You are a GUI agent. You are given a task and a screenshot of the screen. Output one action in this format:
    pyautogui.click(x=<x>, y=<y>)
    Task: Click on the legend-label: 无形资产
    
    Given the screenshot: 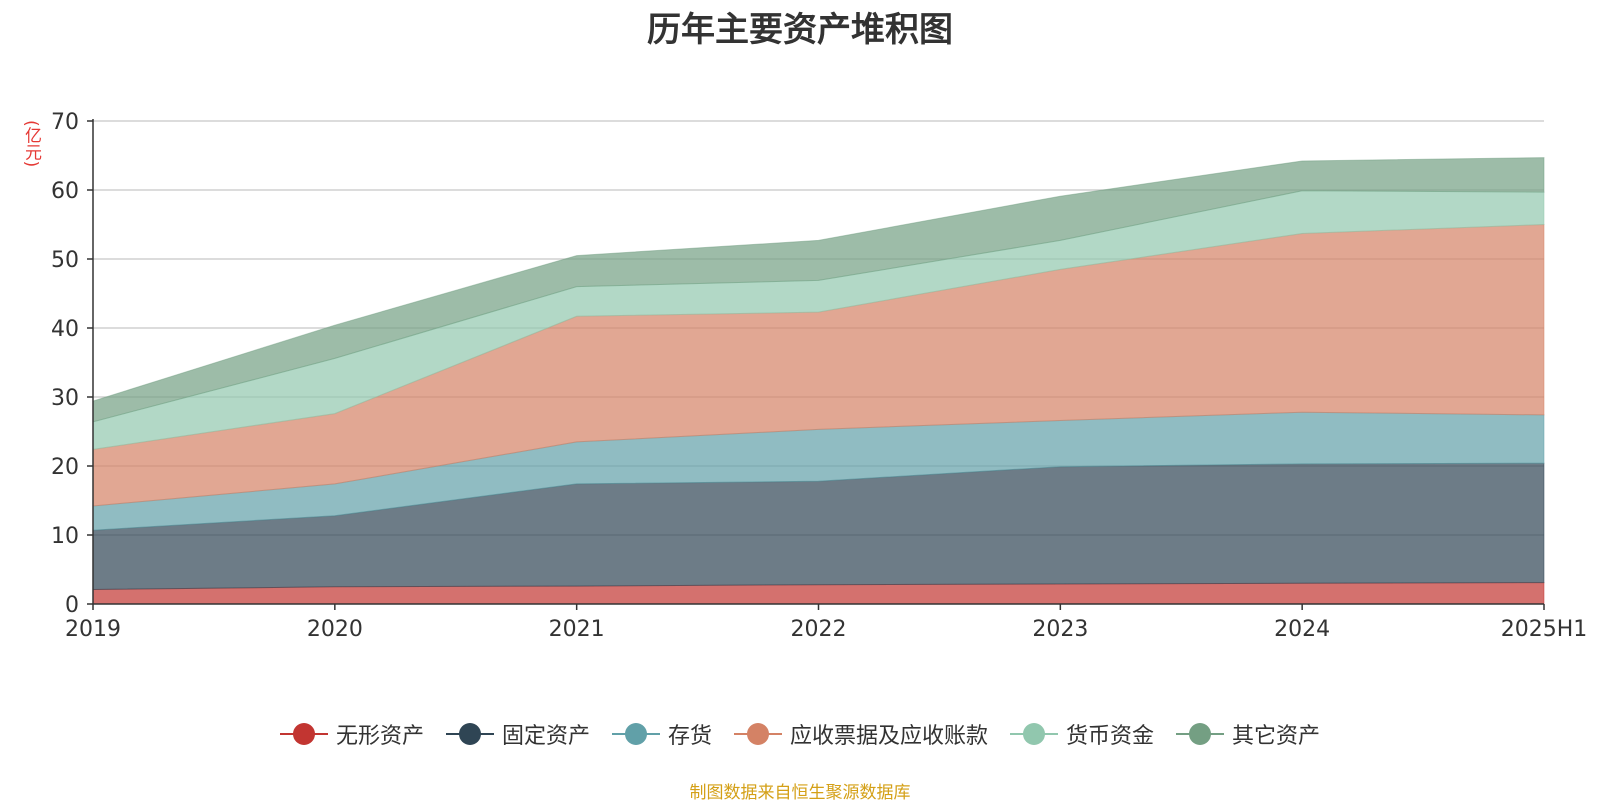 What is the action you would take?
    pyautogui.click(x=379, y=736)
    